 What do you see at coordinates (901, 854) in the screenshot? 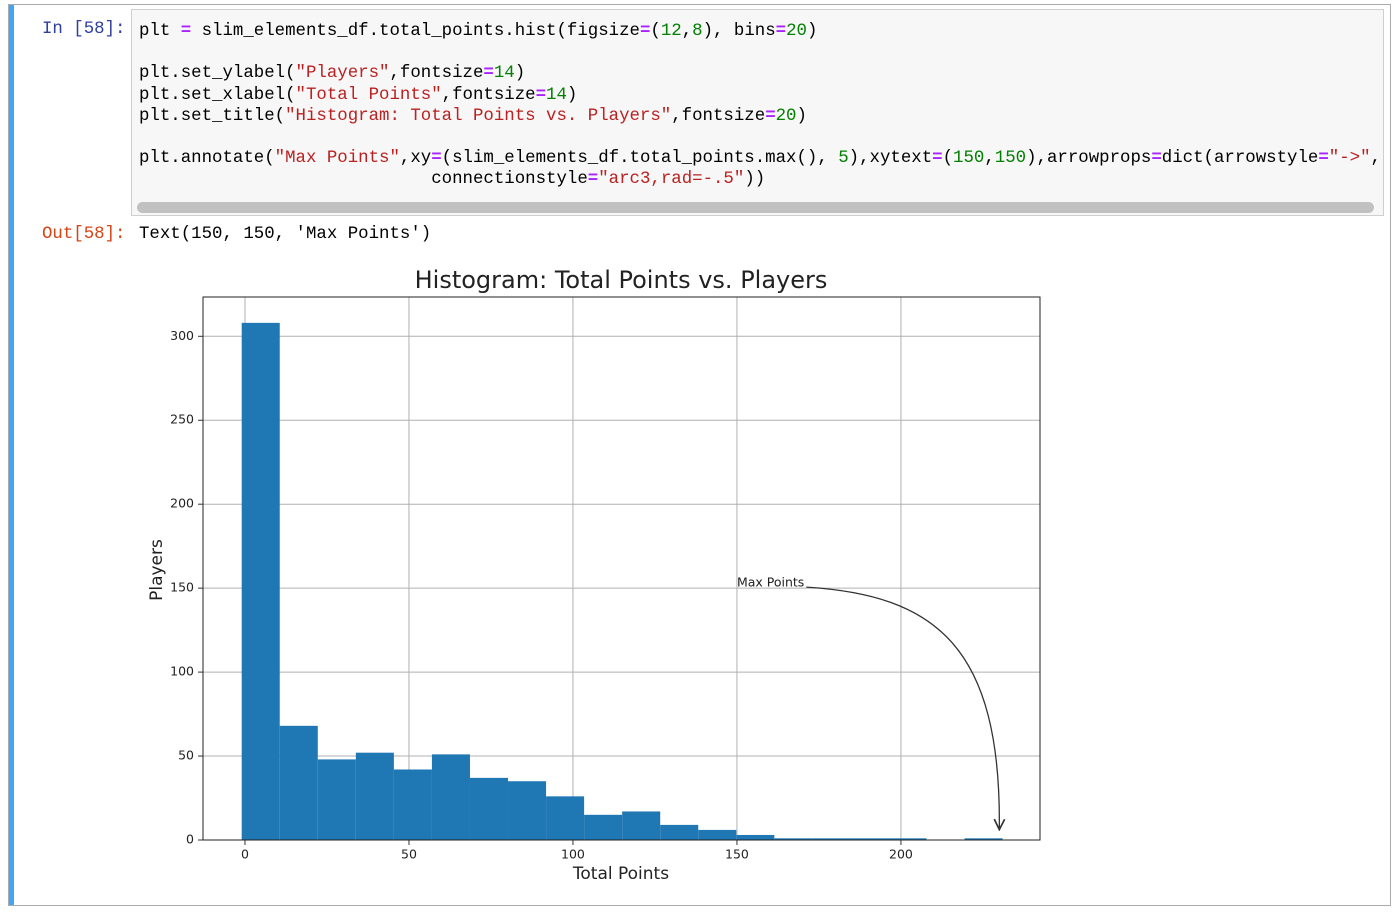
I see `x-tick-label: 200` at bounding box center [901, 854].